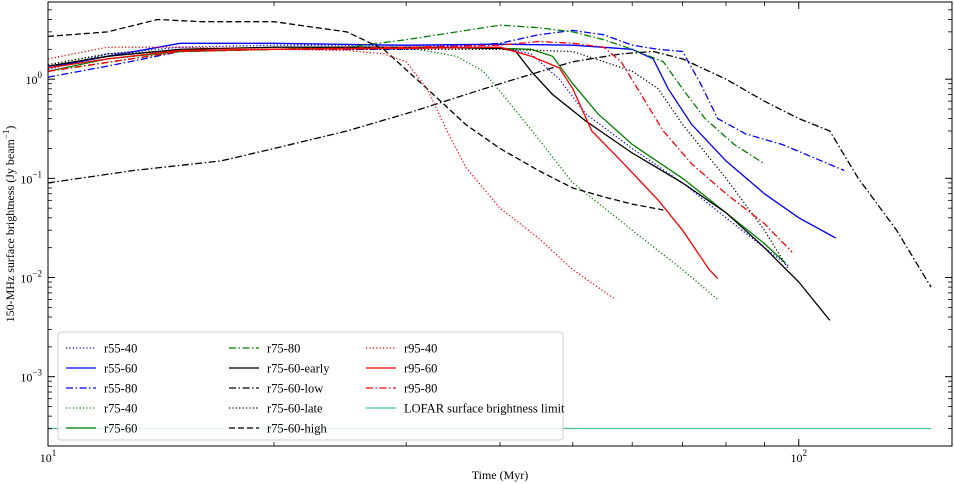 Image resolution: width=954 pixels, height=484 pixels. I want to click on legend-label-r75-60: r75-60, so click(120, 429).